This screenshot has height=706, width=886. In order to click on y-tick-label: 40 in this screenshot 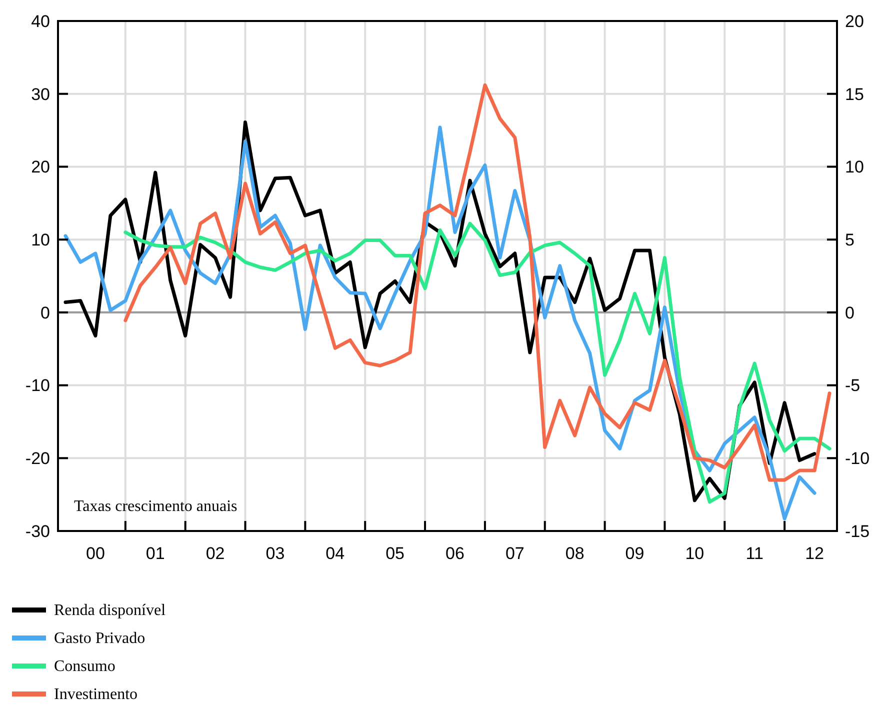, I will do `click(40, 21)`.